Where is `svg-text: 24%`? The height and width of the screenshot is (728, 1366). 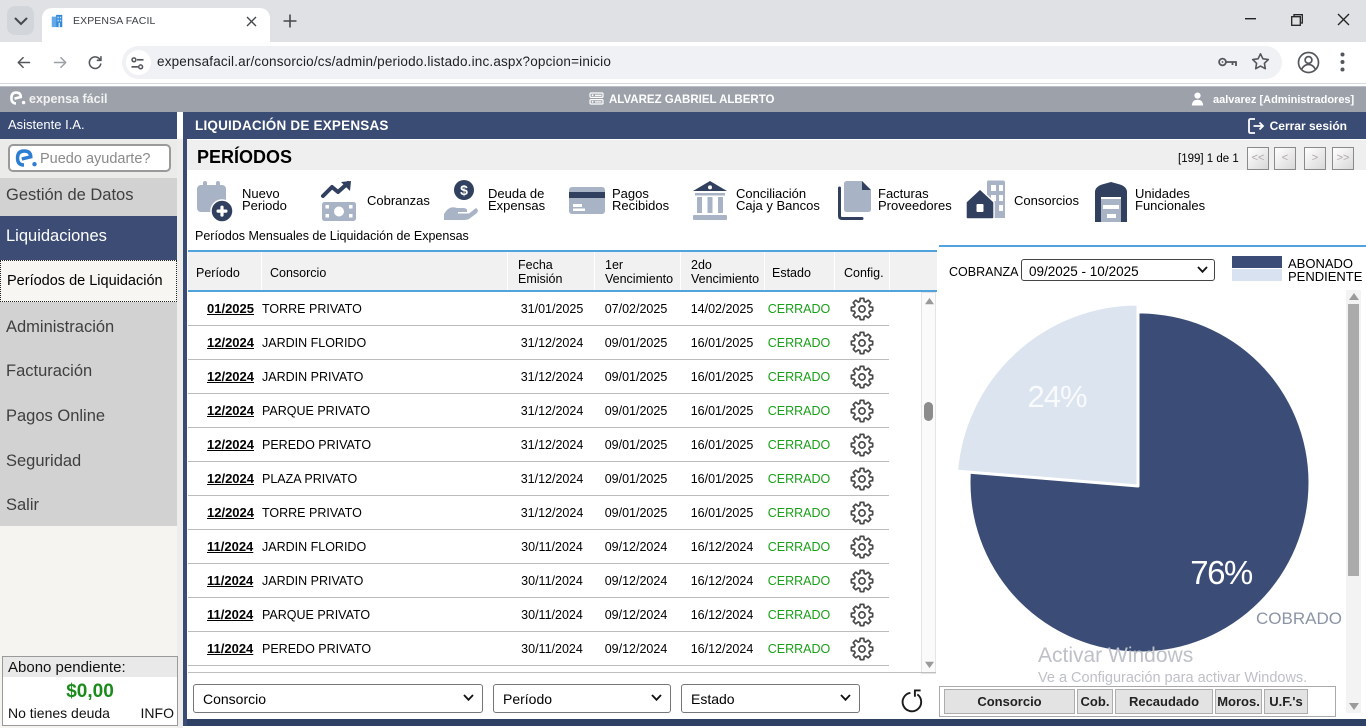 svg-text: 24% is located at coordinates (1056, 396).